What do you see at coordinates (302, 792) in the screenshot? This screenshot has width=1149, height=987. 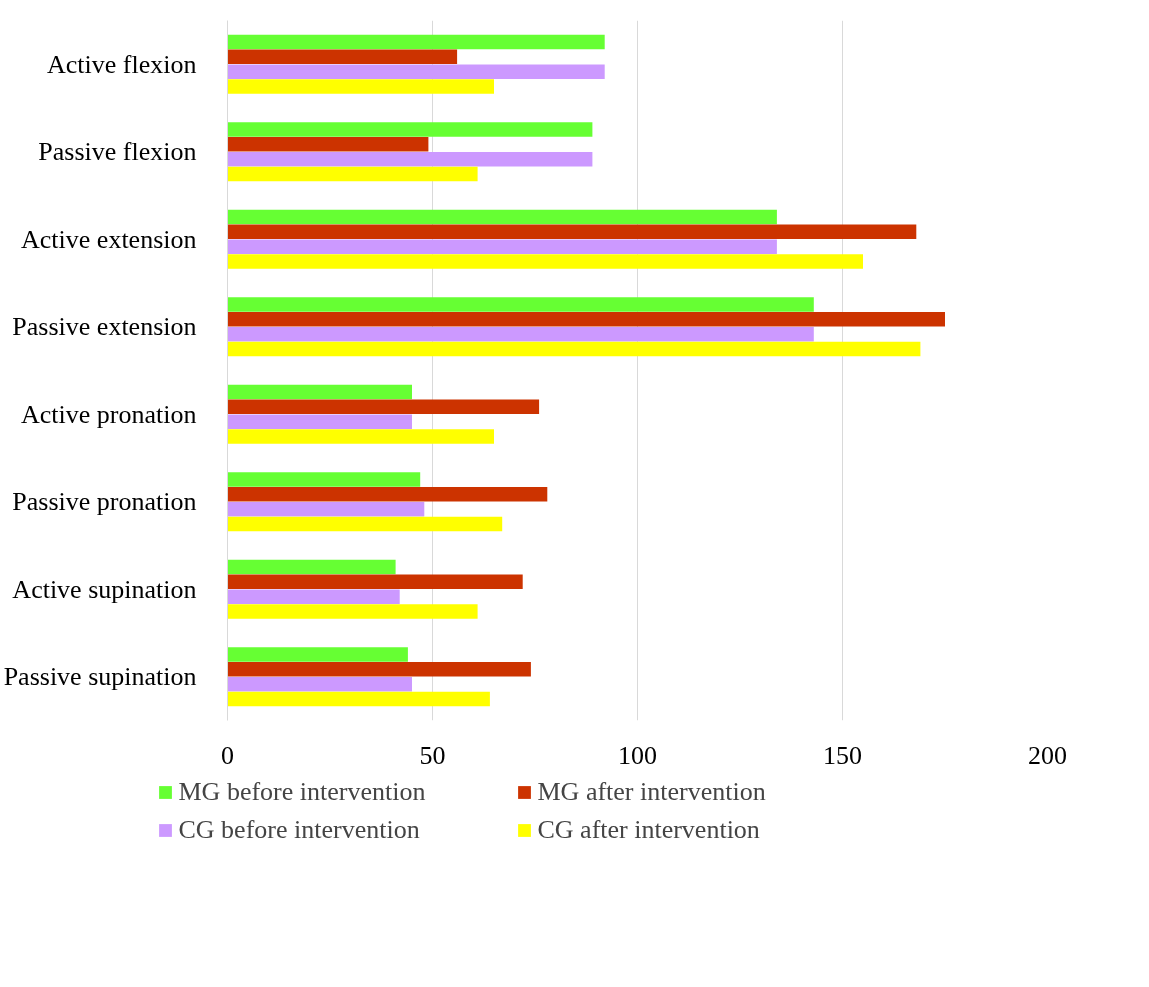 I see `legend-label: MG before intervention` at bounding box center [302, 792].